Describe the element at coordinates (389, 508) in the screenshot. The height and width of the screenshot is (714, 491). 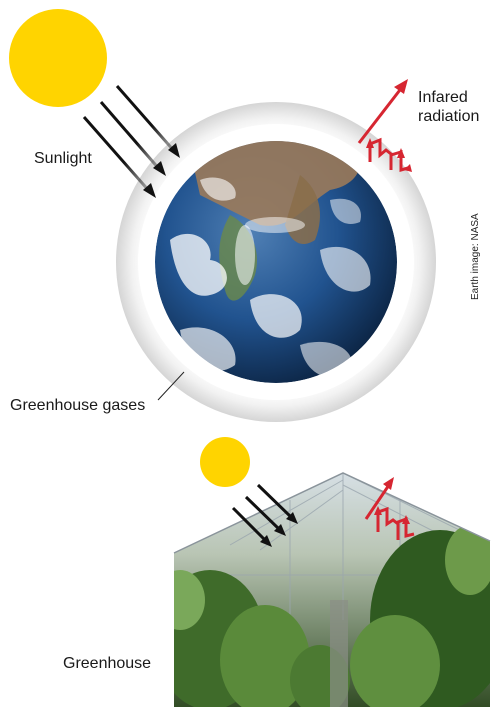
I see `greenhouse-infrared-arrows` at that location.